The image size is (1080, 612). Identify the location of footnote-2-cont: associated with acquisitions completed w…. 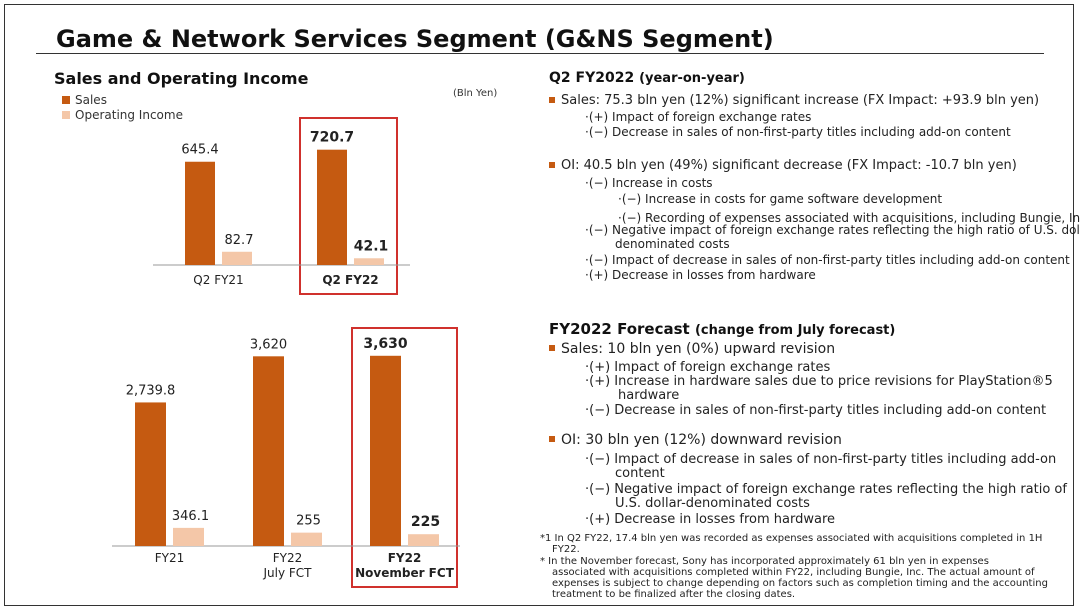
(793, 572).